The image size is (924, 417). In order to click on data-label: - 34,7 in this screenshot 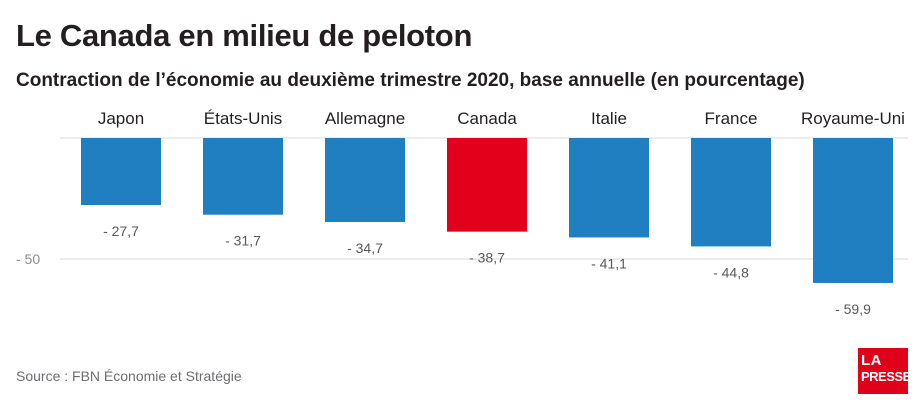, I will do `click(365, 248)`.